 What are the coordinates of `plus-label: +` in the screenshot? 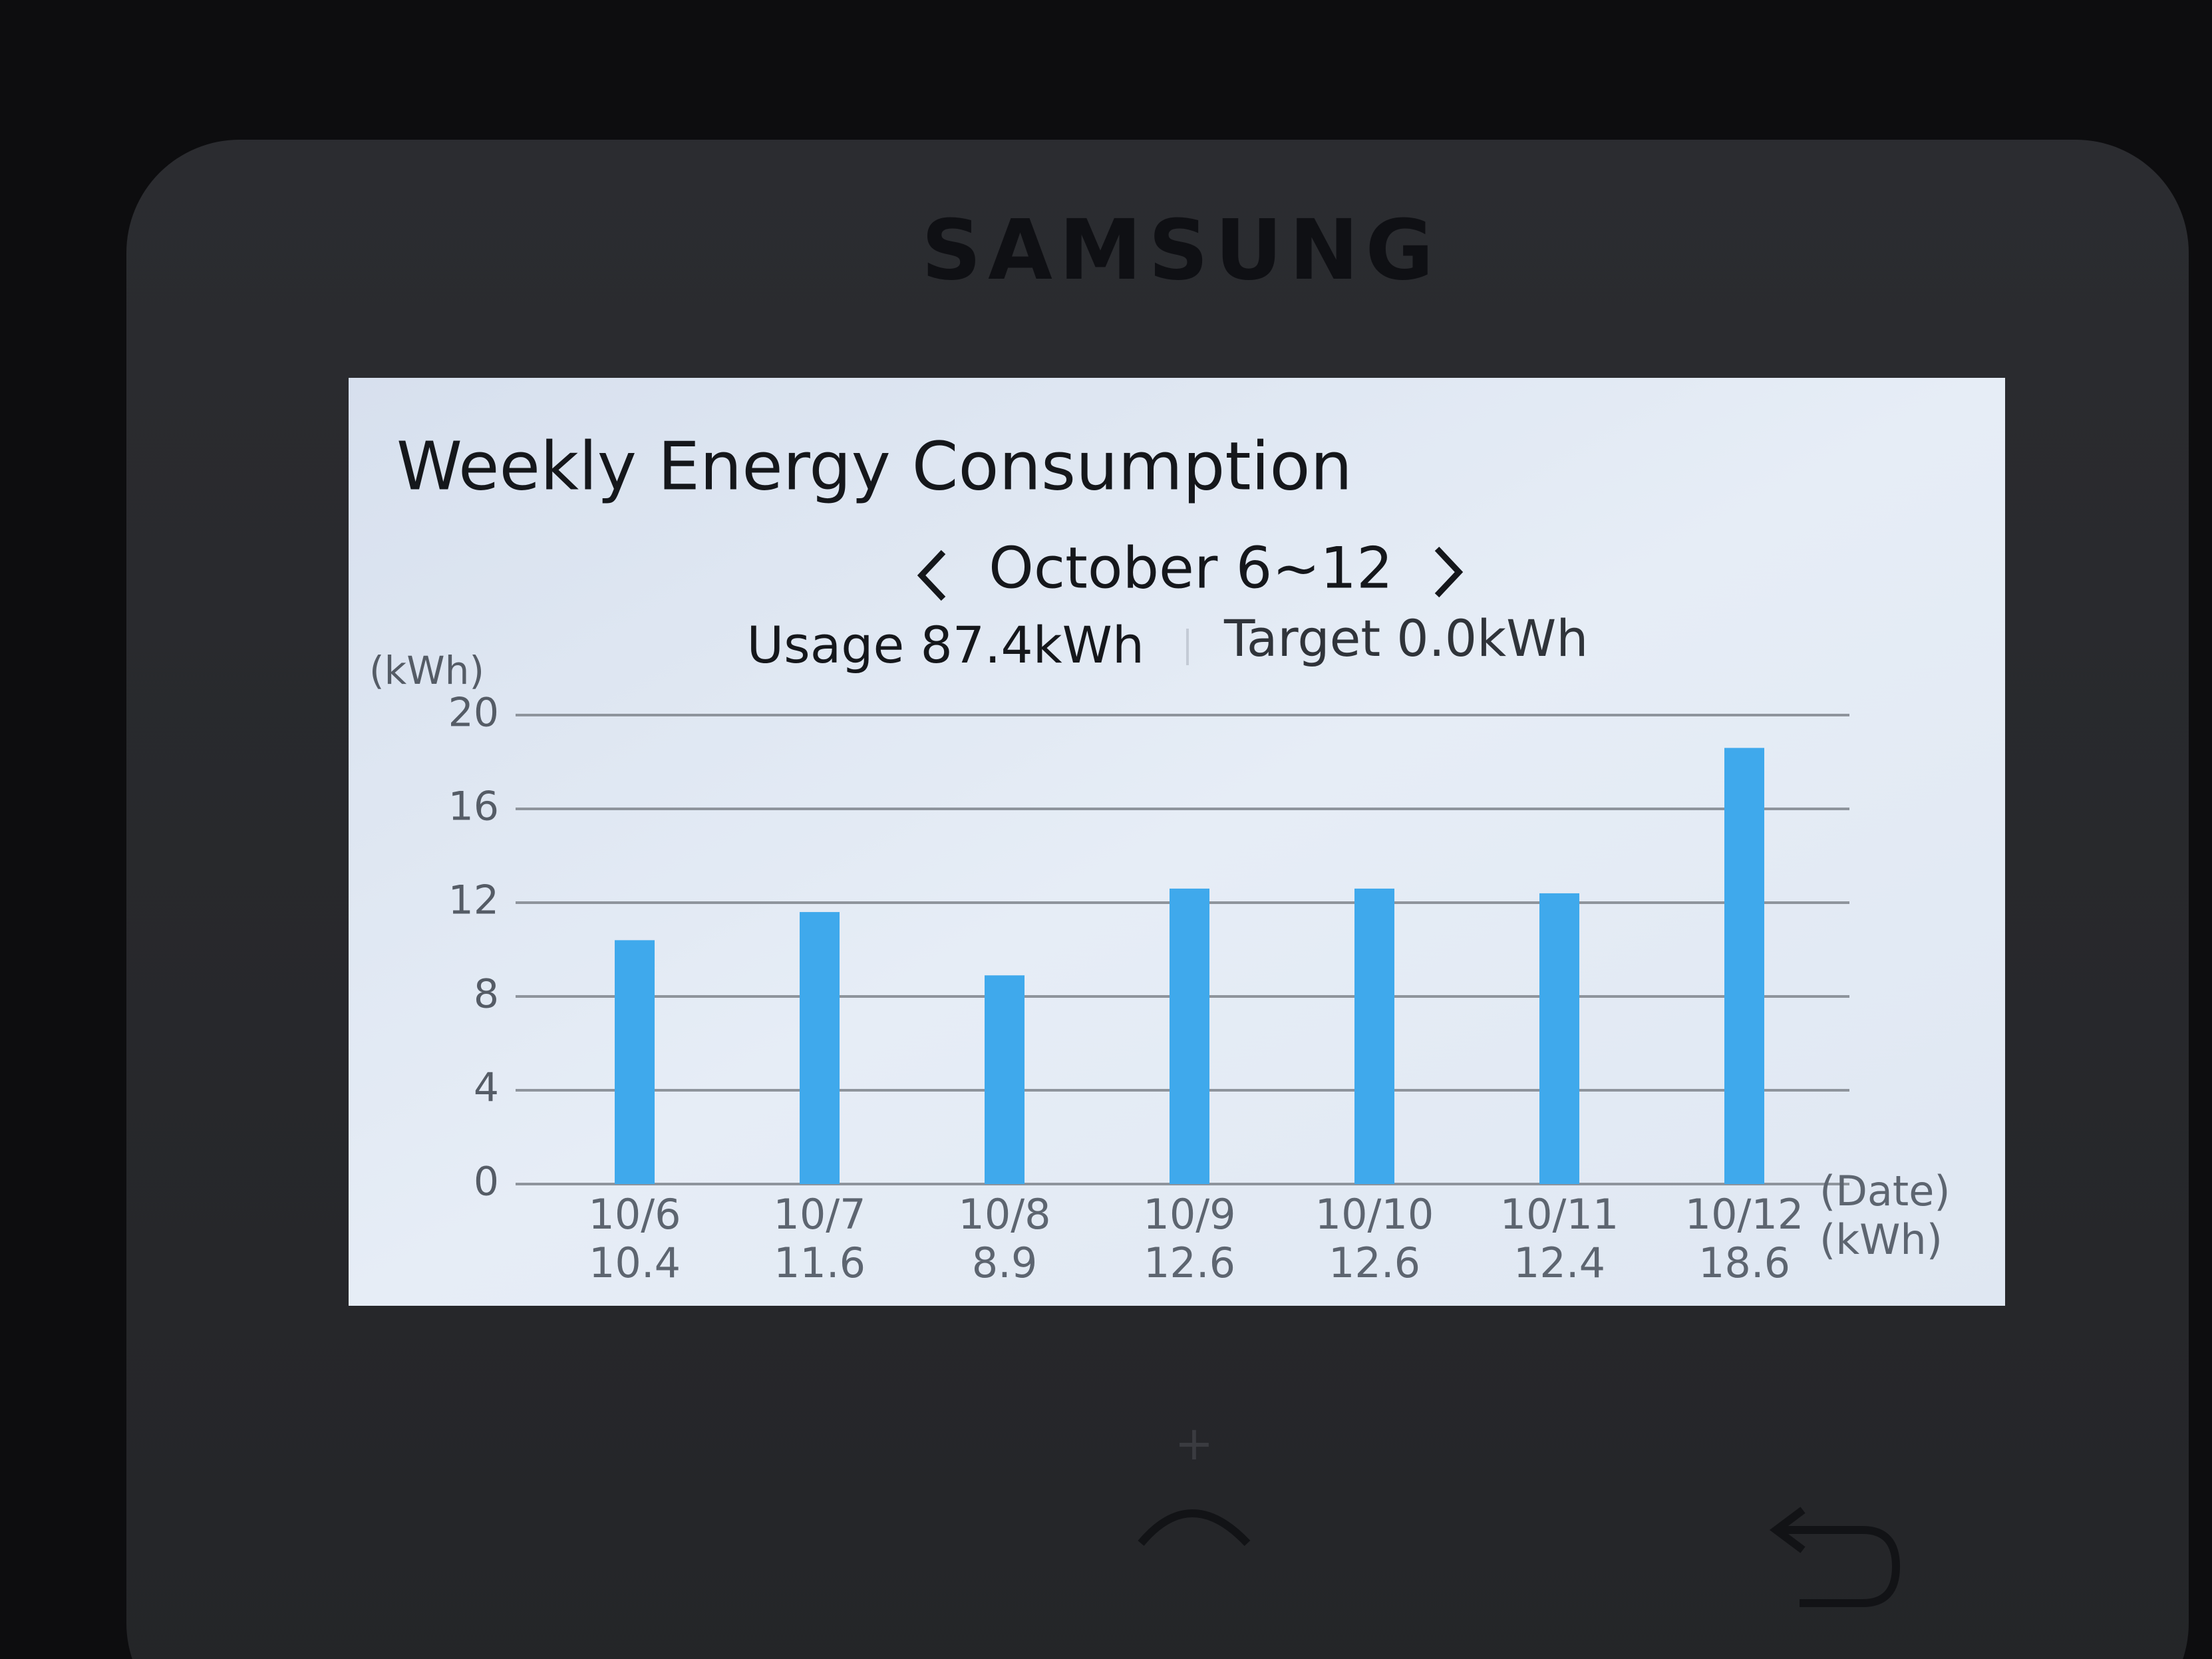 It's located at (1194, 1443).